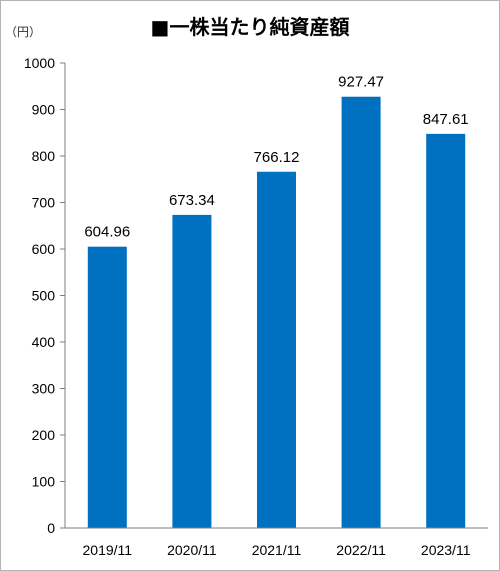 This screenshot has height=571, width=500. What do you see at coordinates (44, 342) in the screenshot?
I see `y-tick-label: 400` at bounding box center [44, 342].